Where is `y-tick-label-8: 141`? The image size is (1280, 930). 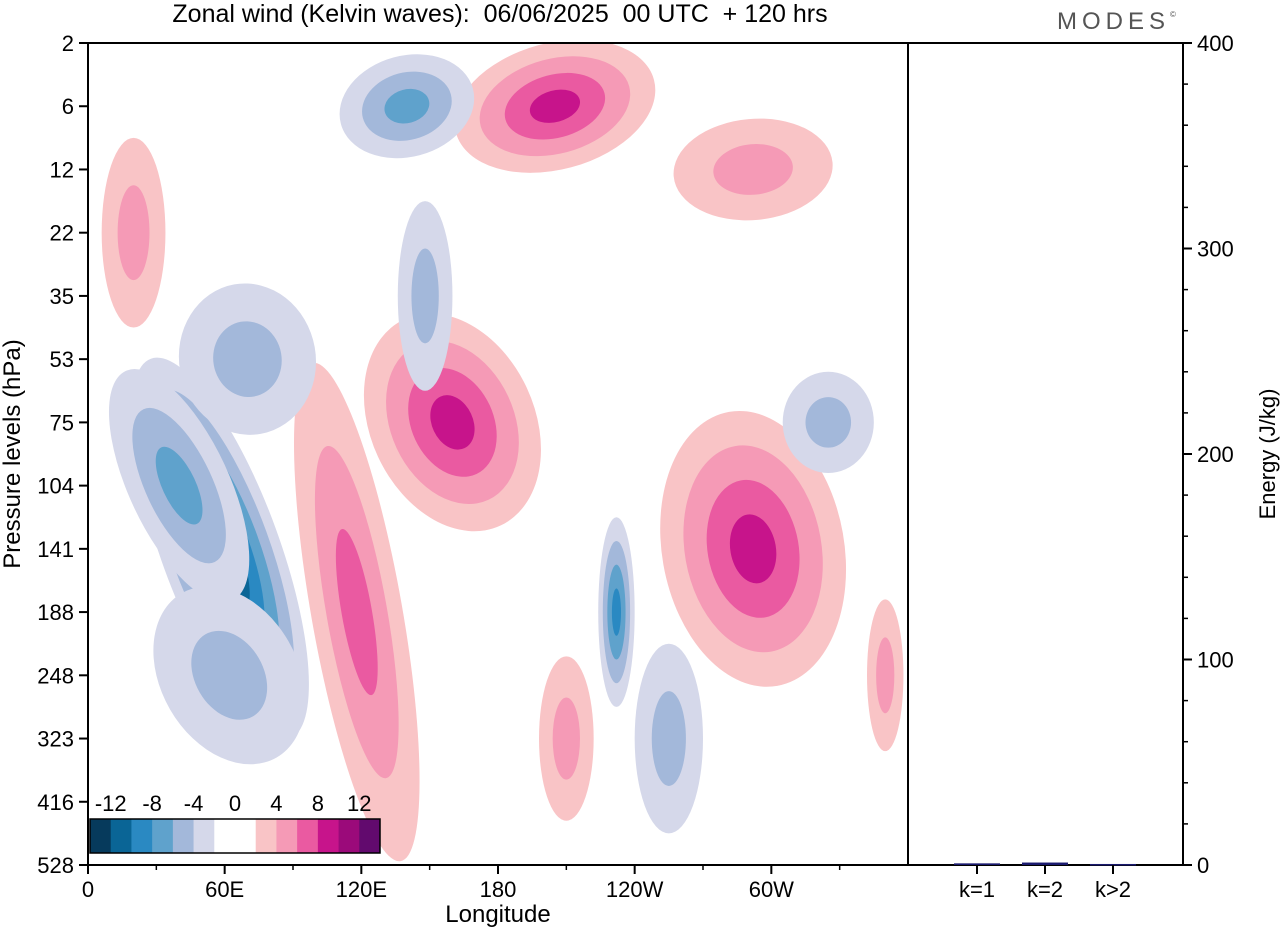 y-tick-label-8: 141 is located at coordinates (55, 549).